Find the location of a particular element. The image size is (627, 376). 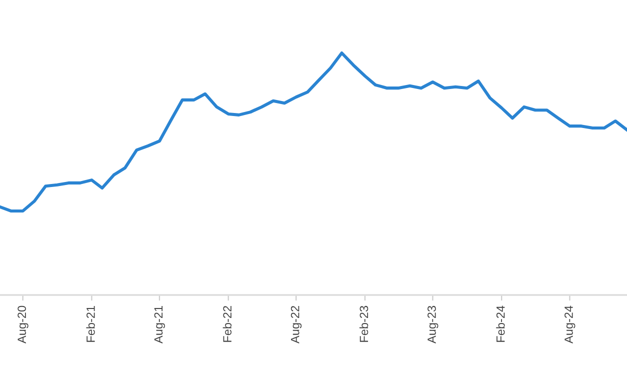

x-tick-label: Aug-22 is located at coordinates (296, 325).